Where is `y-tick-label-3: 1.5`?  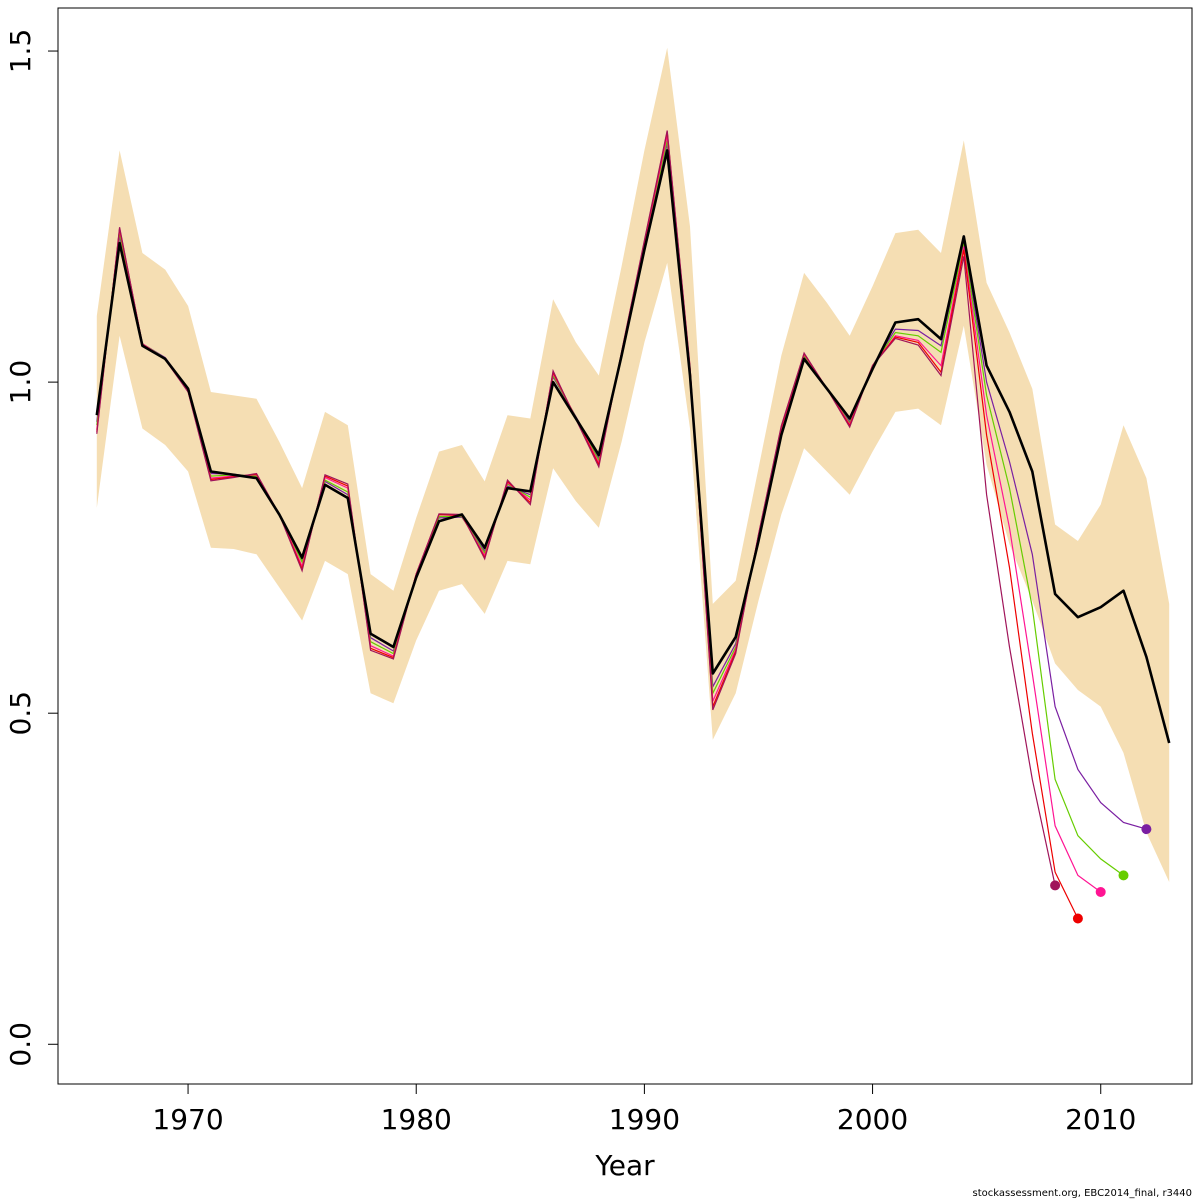 y-tick-label-3: 1.5 is located at coordinates (20, 51).